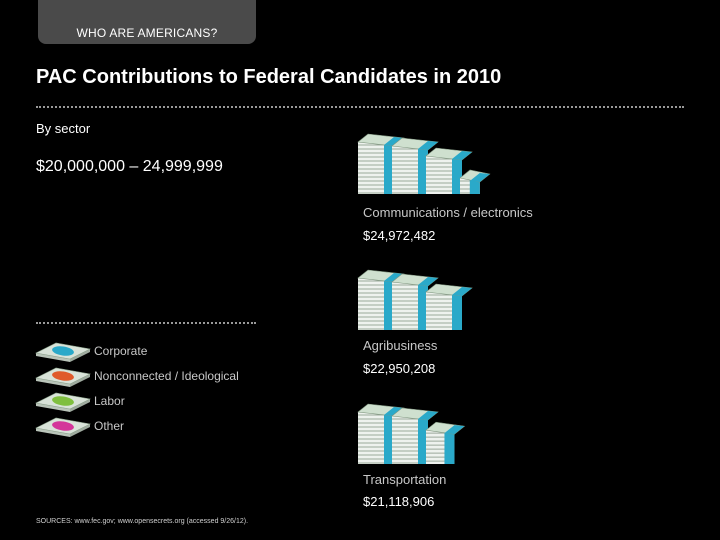 This screenshot has height=540, width=720. I want to click on legend-divider, so click(146, 323).